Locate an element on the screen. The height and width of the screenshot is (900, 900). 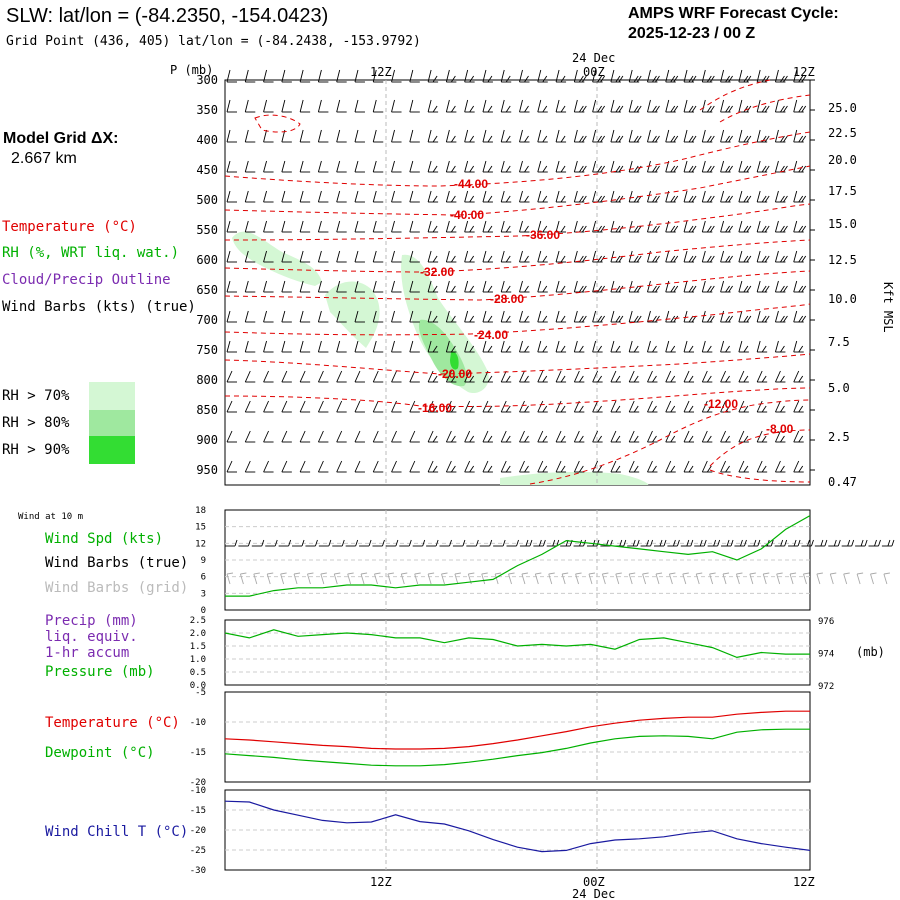
pressure-tick: 650 is located at coordinates (207, 290).